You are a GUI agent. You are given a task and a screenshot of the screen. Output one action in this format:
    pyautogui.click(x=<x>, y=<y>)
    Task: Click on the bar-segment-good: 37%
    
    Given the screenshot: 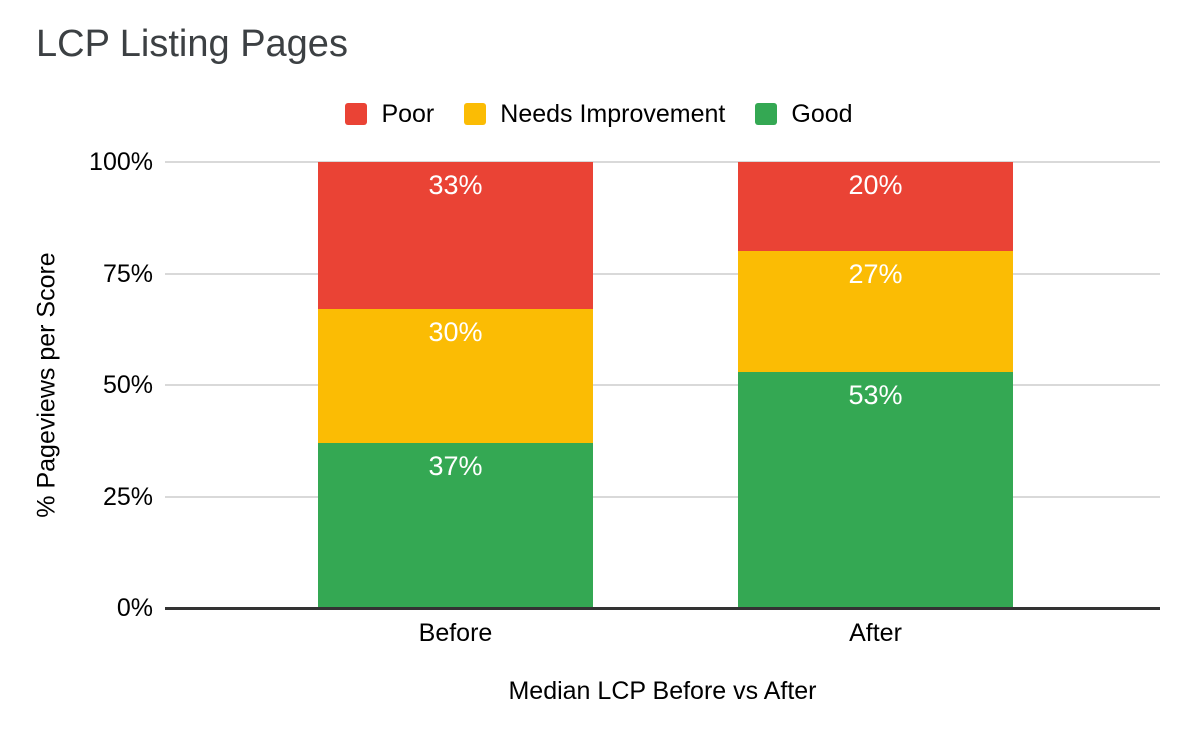 What is the action you would take?
    pyautogui.click(x=455, y=525)
    